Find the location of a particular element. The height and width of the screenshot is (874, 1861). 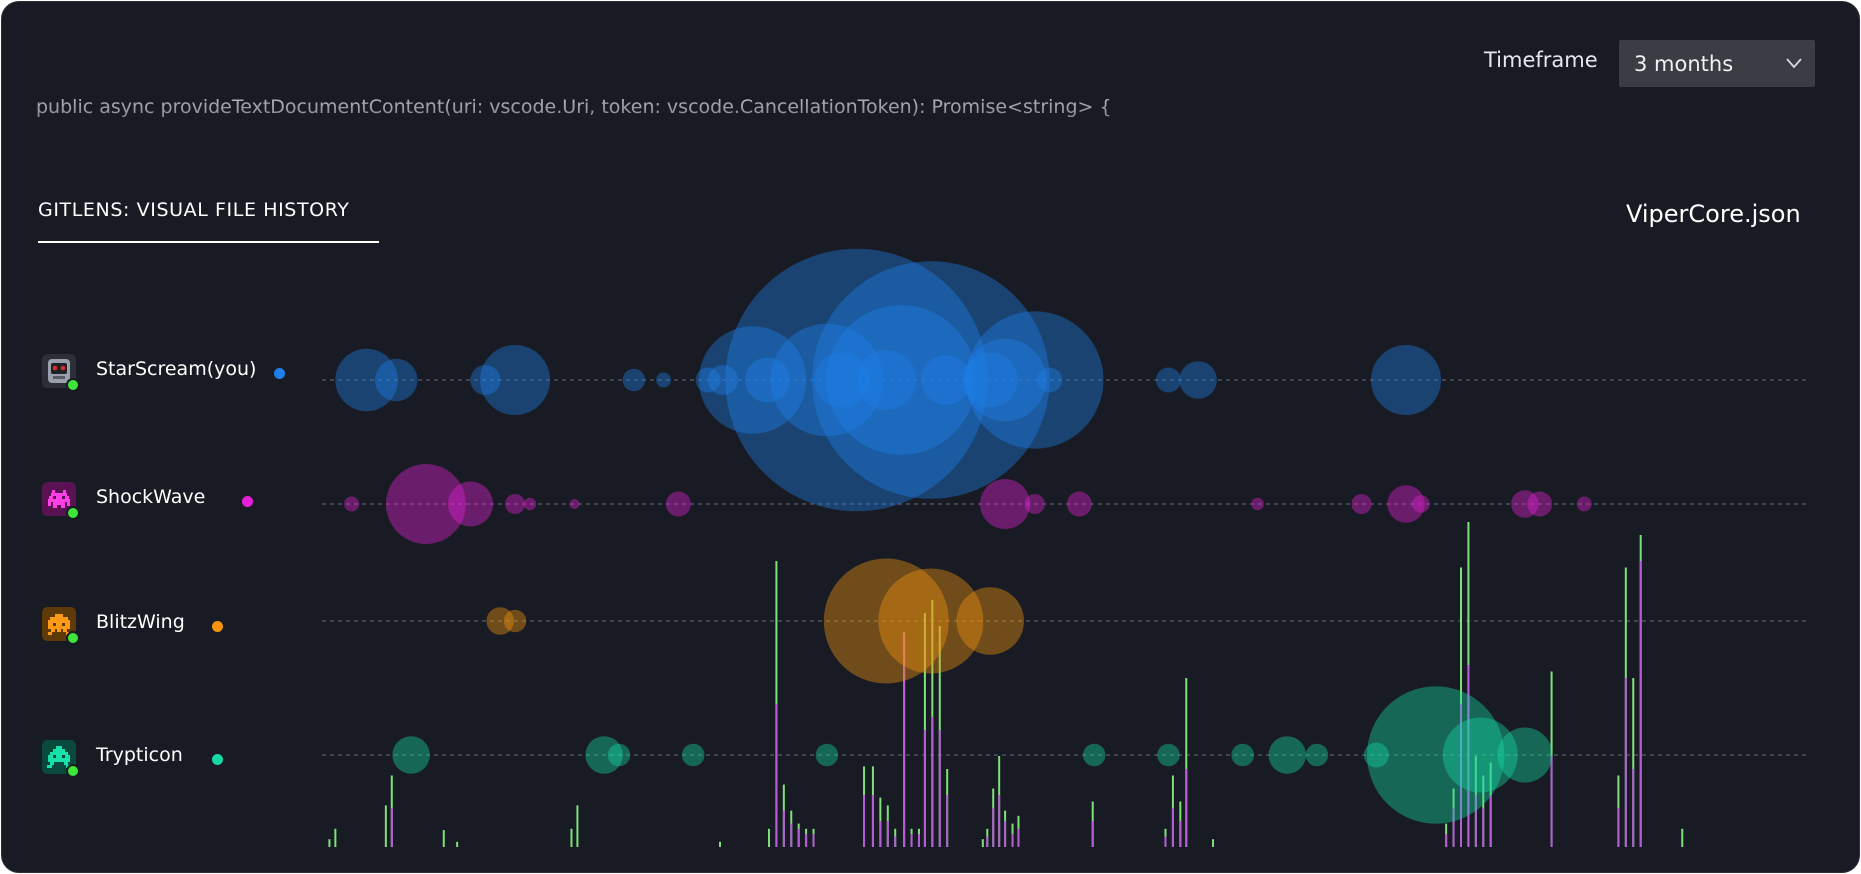

timeframe-select: 3 months is located at coordinates (1717, 63).